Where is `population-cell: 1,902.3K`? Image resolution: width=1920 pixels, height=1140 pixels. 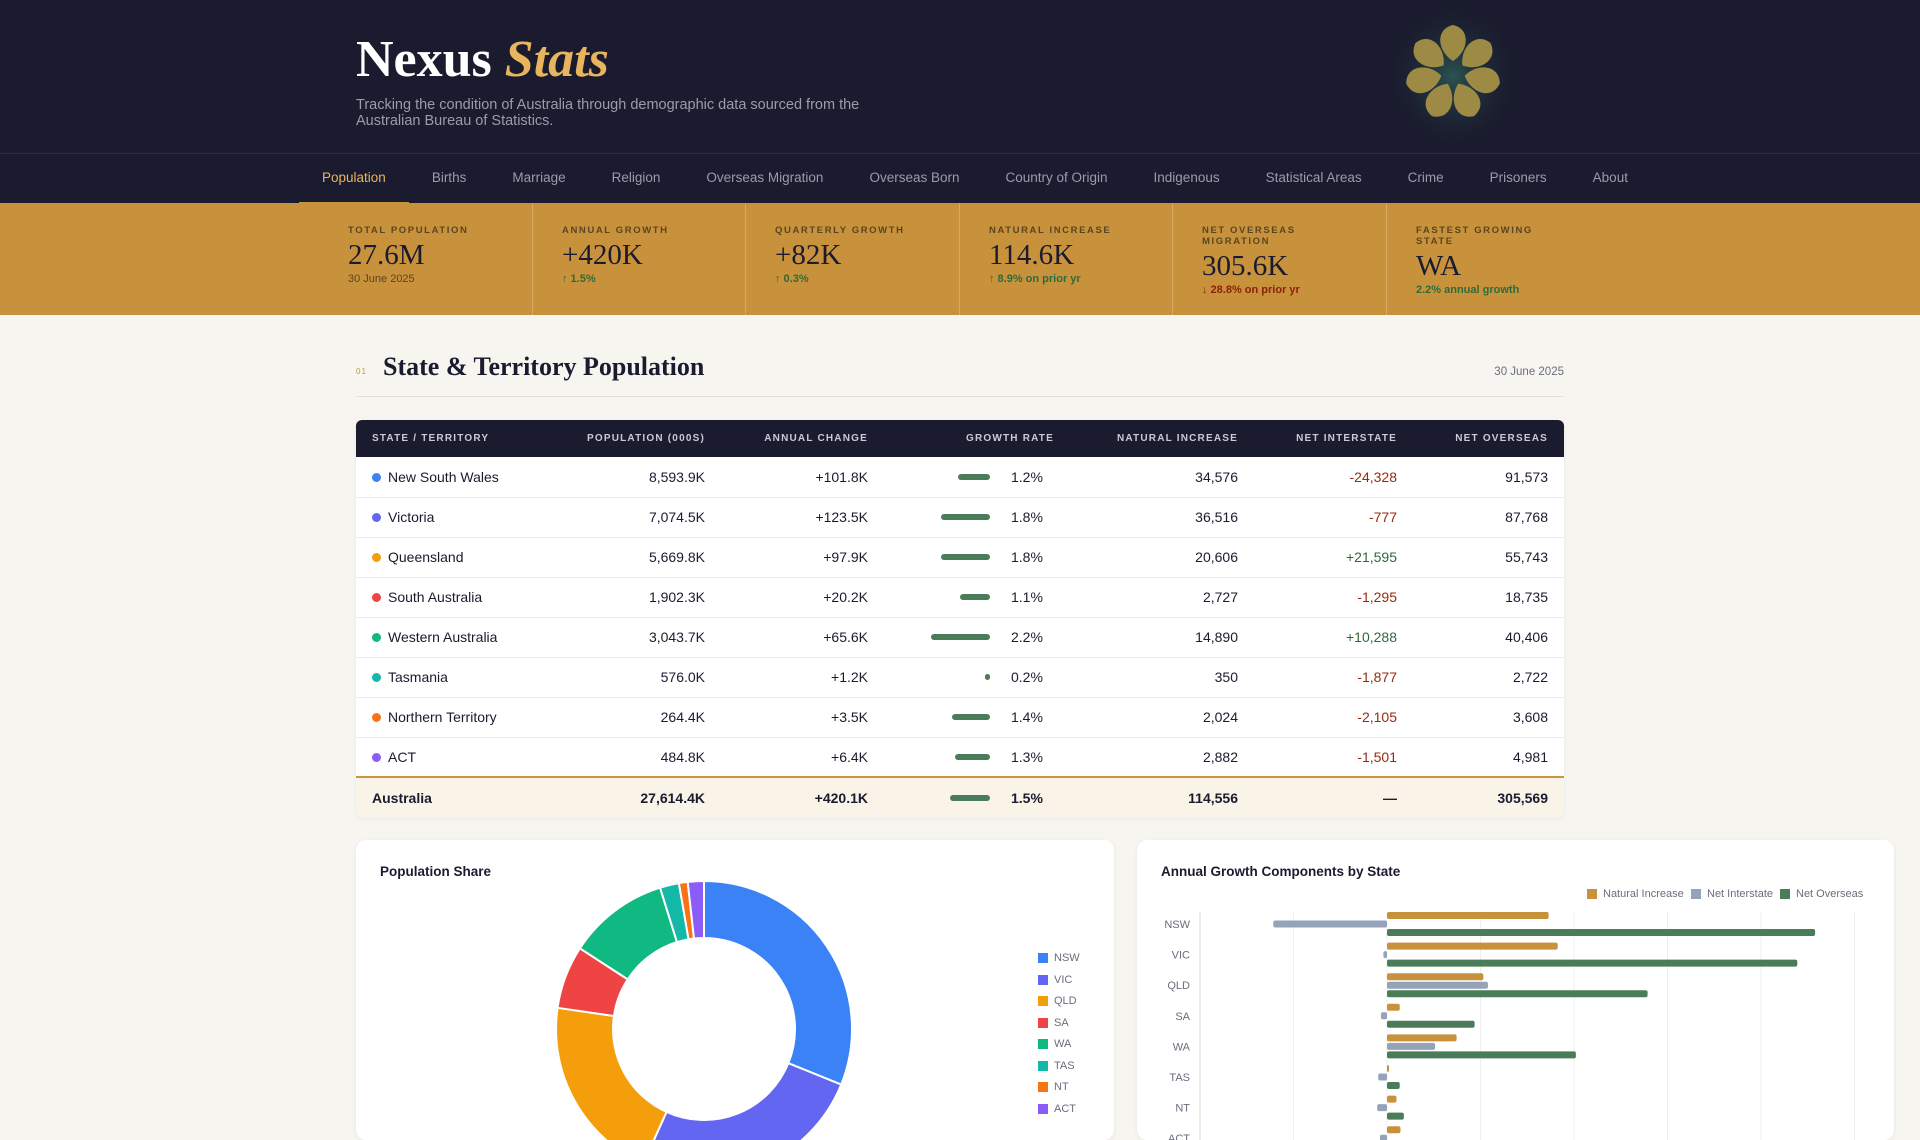
population-cell: 1,902.3K is located at coordinates (640, 597).